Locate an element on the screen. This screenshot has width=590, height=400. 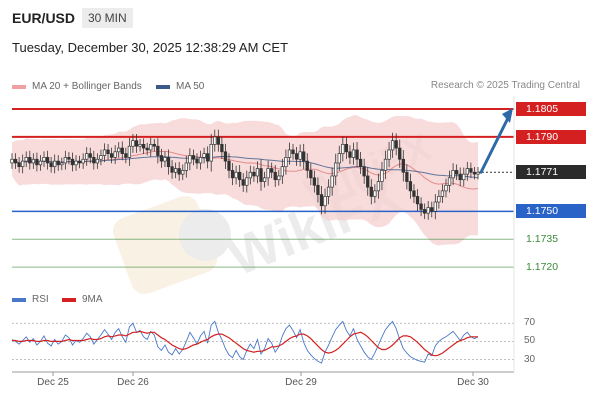
legend-rsi-label: RSI is located at coordinates (40, 299).